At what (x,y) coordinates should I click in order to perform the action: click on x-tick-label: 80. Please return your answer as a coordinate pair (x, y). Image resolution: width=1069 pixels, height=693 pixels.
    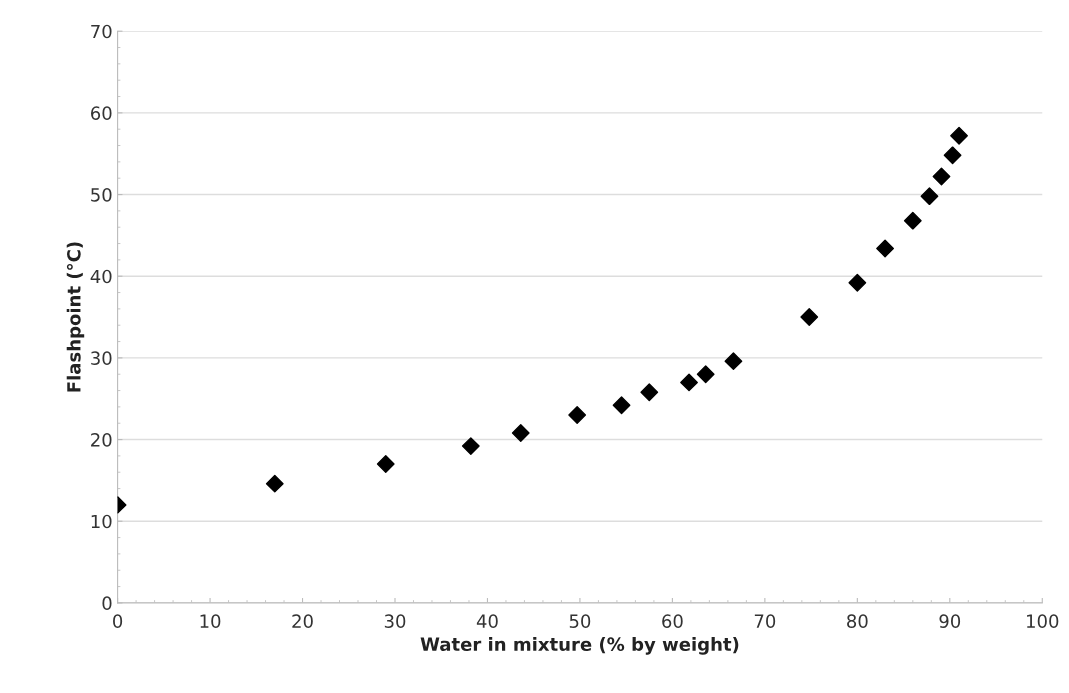
    Looking at the image, I should click on (857, 621).